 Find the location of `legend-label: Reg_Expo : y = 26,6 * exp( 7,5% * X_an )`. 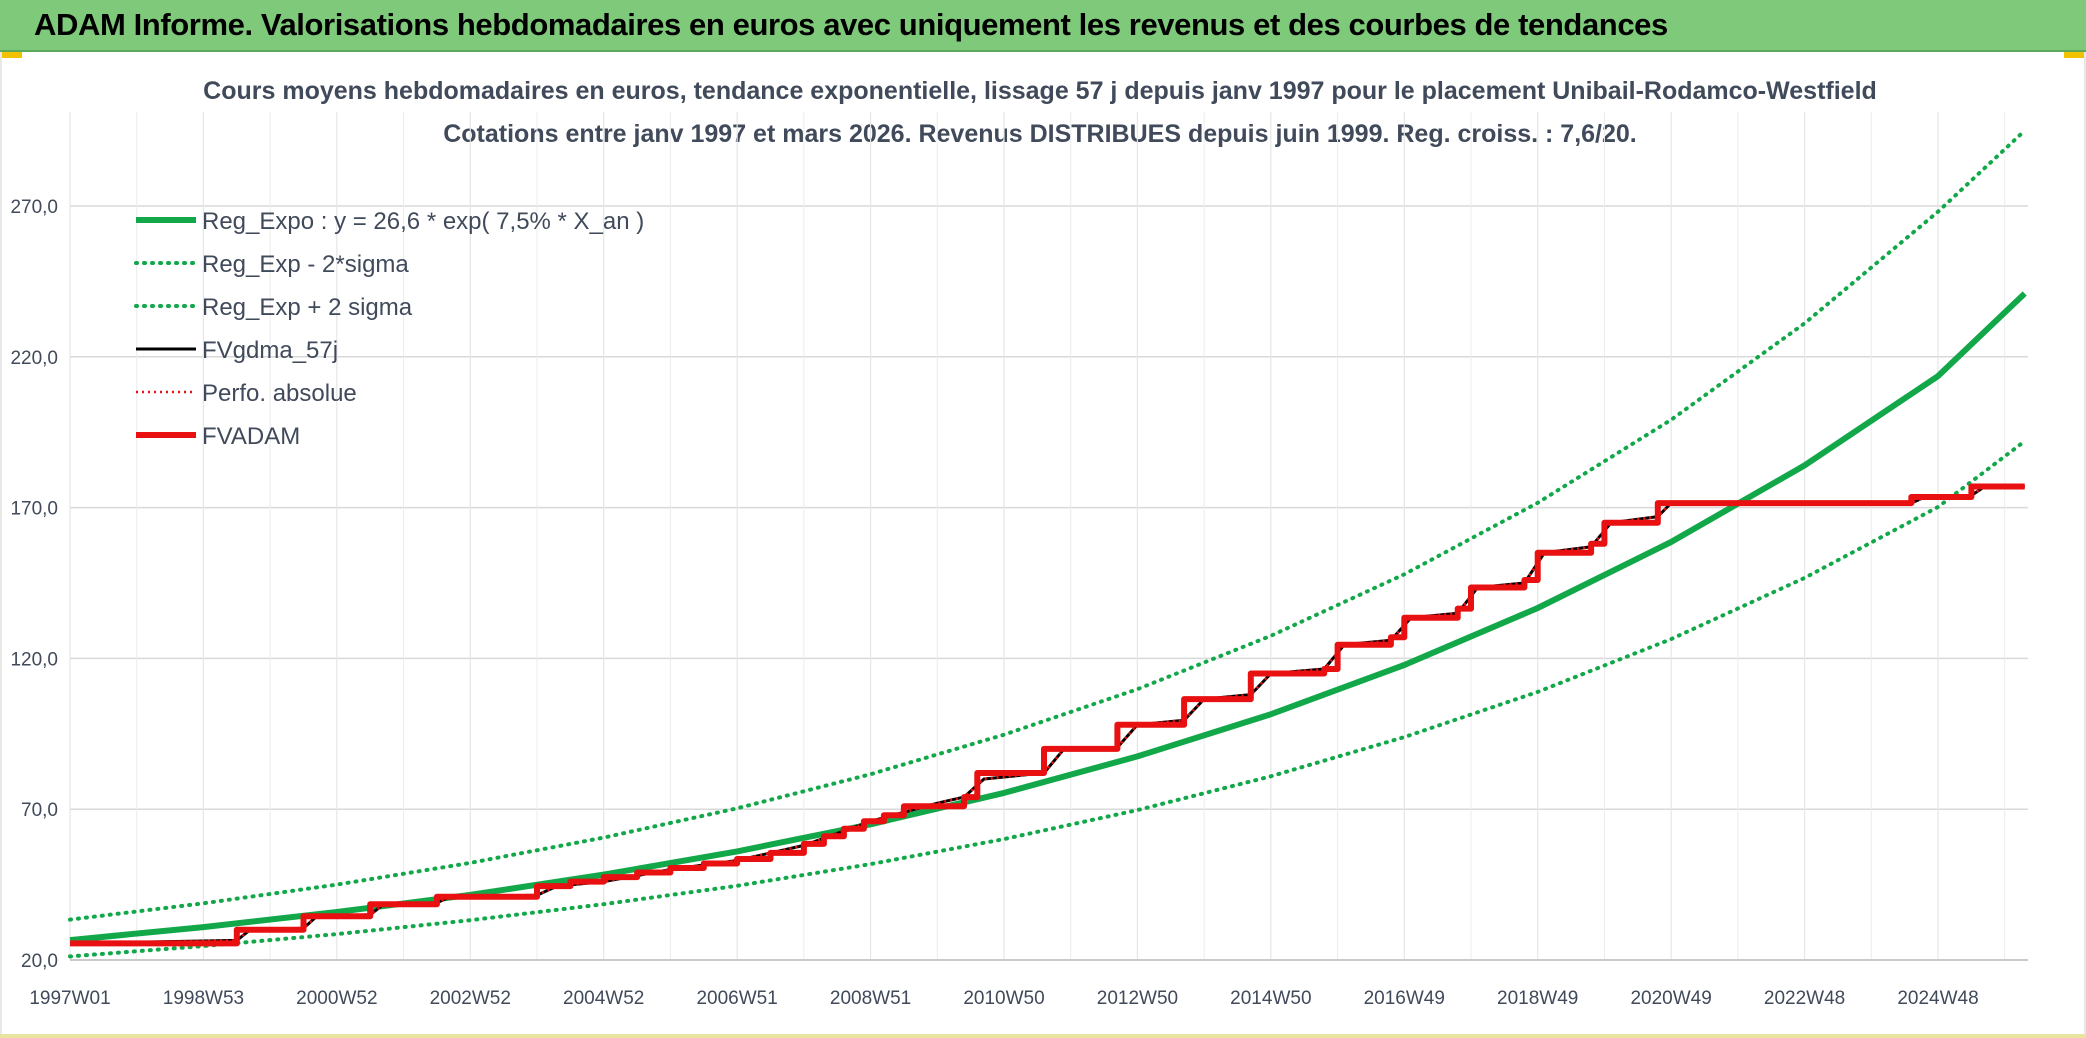

legend-label: Reg_Expo : y = 26,6 * exp( 7,5% * X_an ) is located at coordinates (423, 221).